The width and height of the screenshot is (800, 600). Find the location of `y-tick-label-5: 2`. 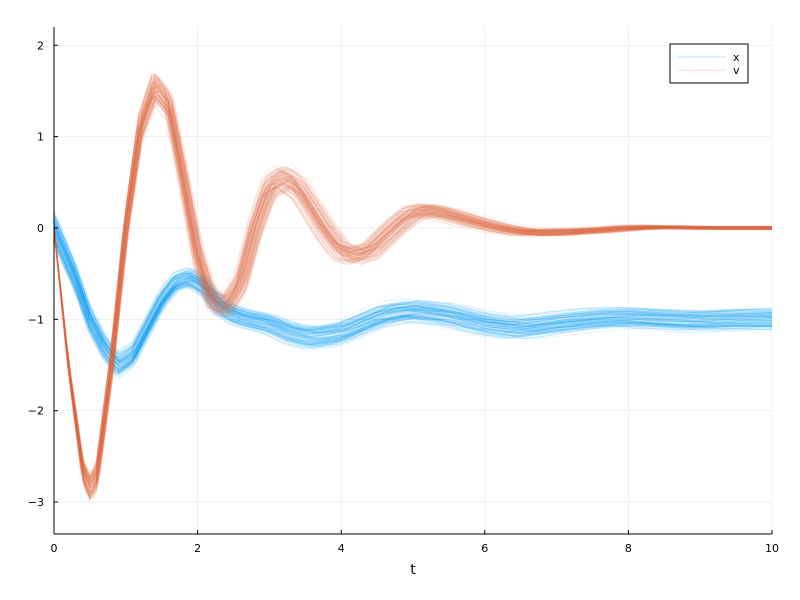

y-tick-label-5: 2 is located at coordinates (40, 45).